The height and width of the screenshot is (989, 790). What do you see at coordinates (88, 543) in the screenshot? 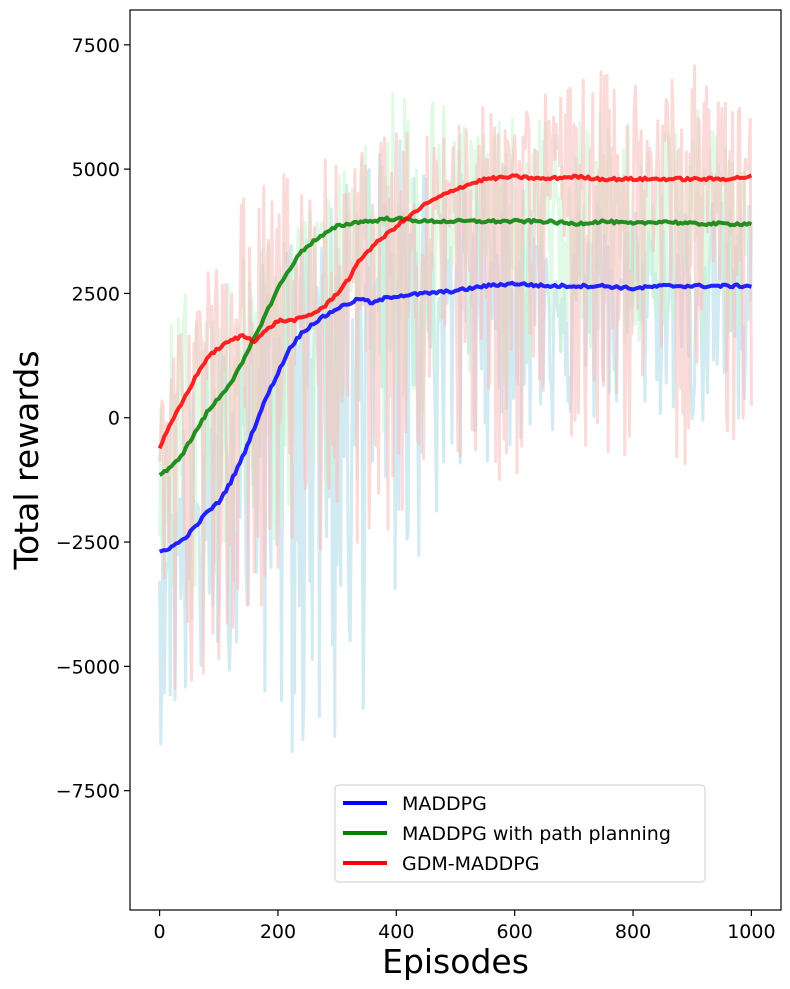
I see `y-tick-label: −2500` at bounding box center [88, 543].